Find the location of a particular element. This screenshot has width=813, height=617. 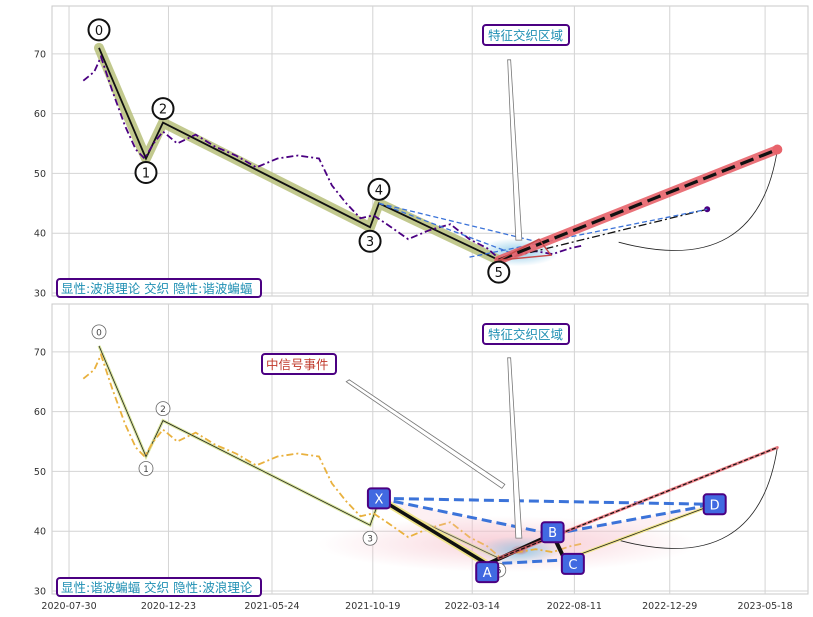

top-label-box-frame is located at coordinates (159, 288).